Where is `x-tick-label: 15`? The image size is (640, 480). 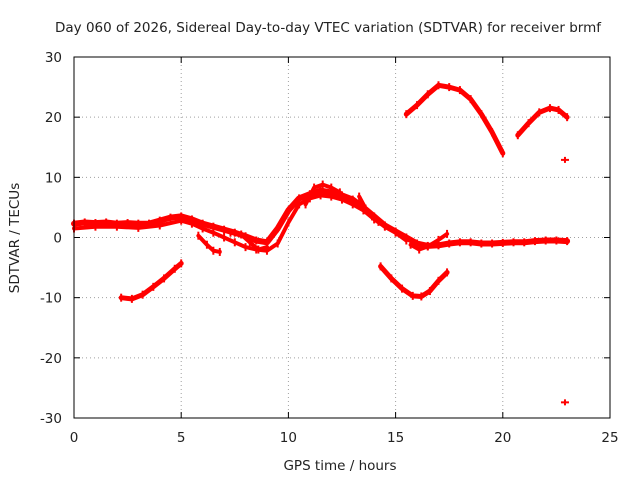 x-tick-label: 15 is located at coordinates (395, 438).